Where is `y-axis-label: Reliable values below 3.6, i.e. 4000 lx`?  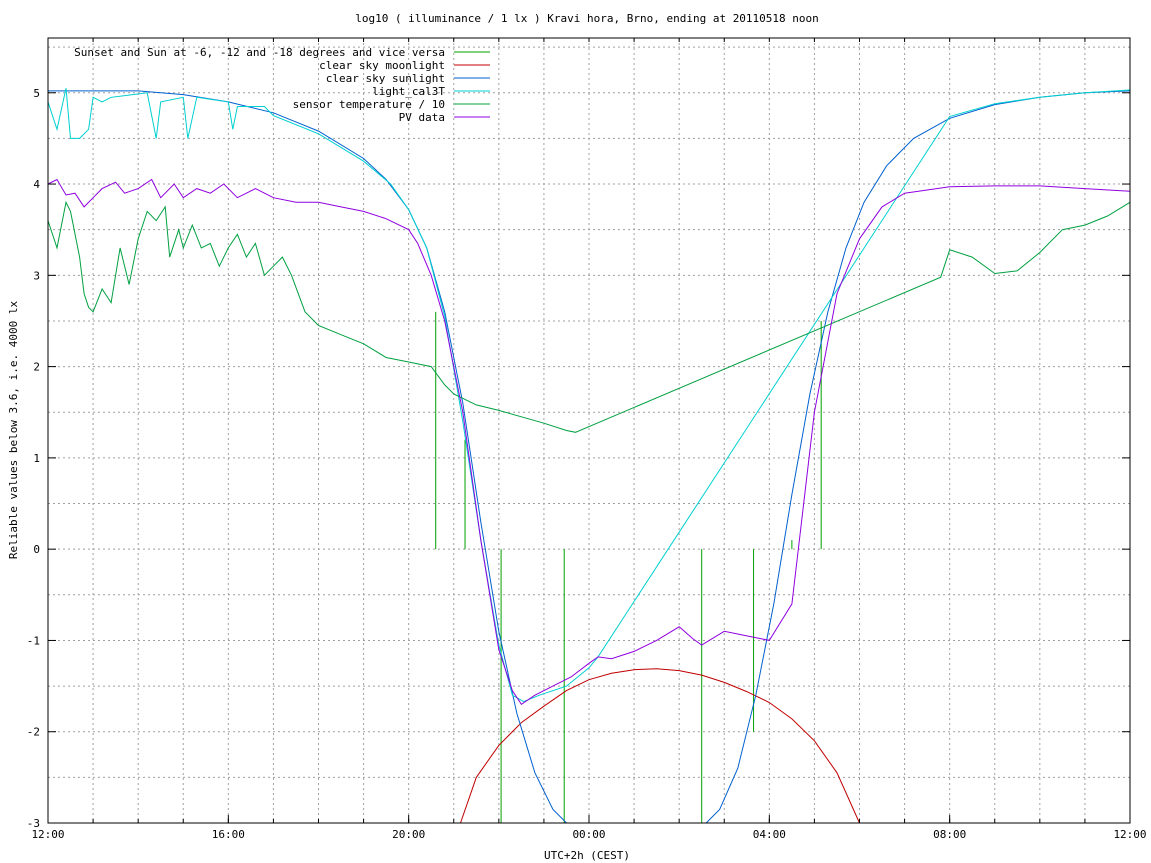 y-axis-label: Reliable values below 3.6, i.e. 4000 lx is located at coordinates (13, 429).